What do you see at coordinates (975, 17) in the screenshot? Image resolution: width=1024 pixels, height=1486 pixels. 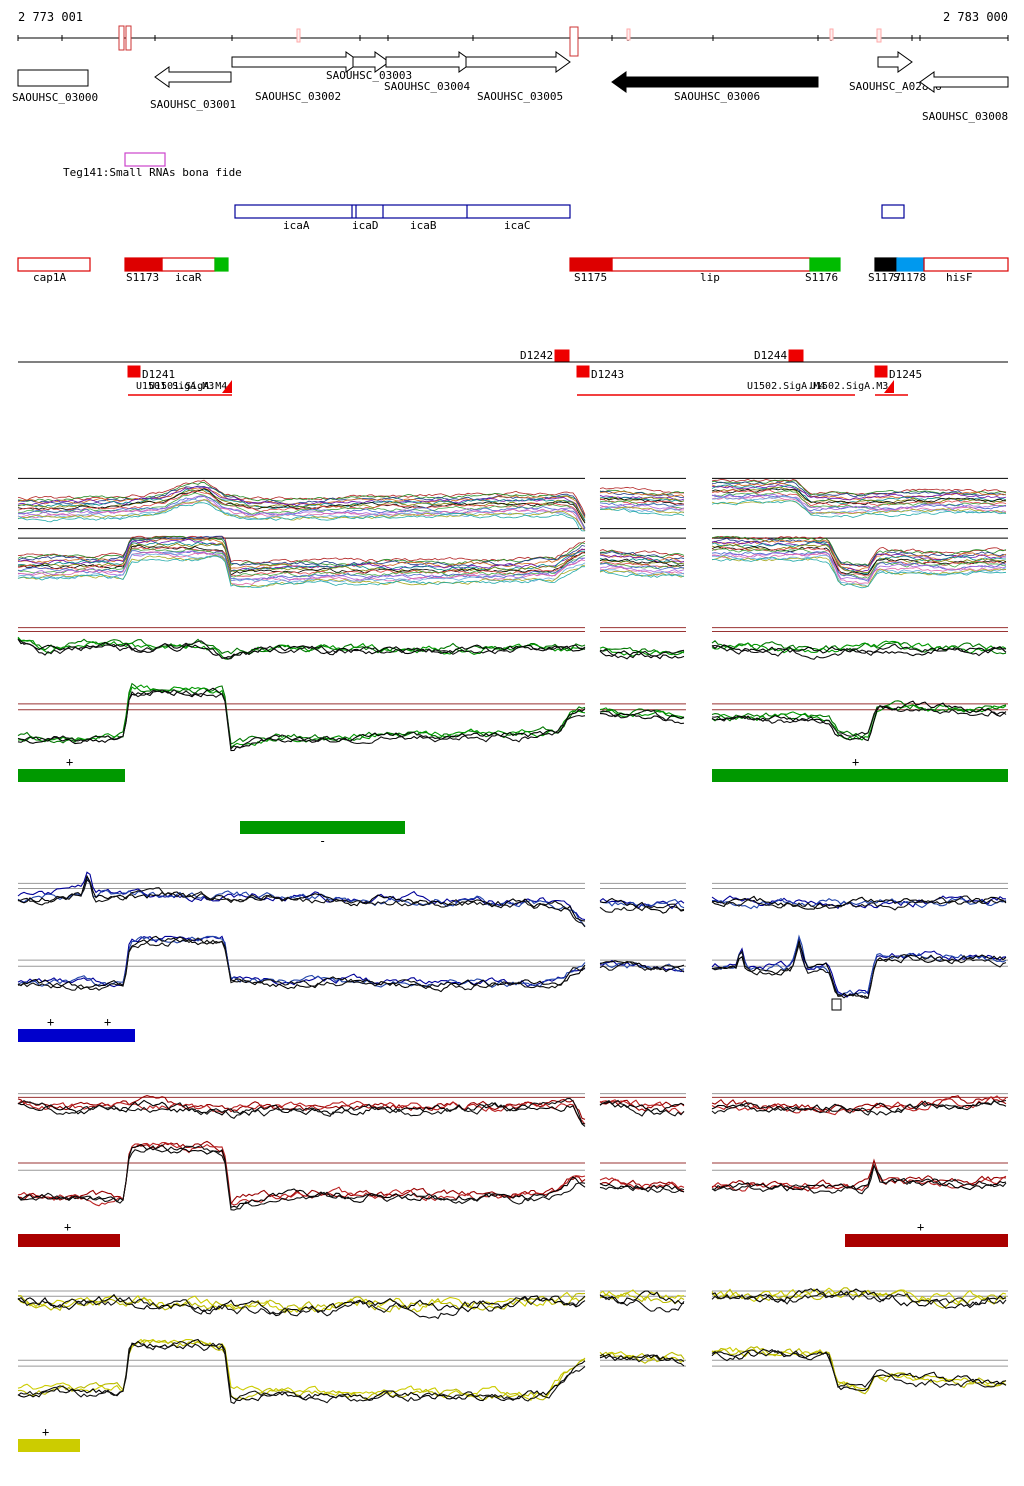 I see `coordinate-end: 2 783 000` at bounding box center [975, 17].